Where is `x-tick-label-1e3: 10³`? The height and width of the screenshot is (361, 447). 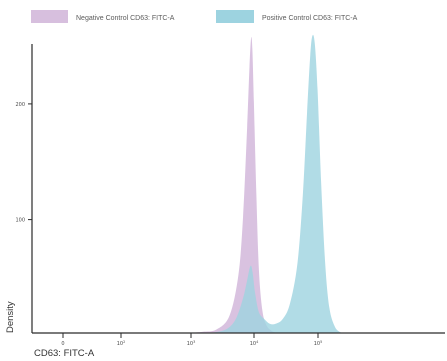
x-tick-label-1e3: 10³ is located at coordinates (191, 343).